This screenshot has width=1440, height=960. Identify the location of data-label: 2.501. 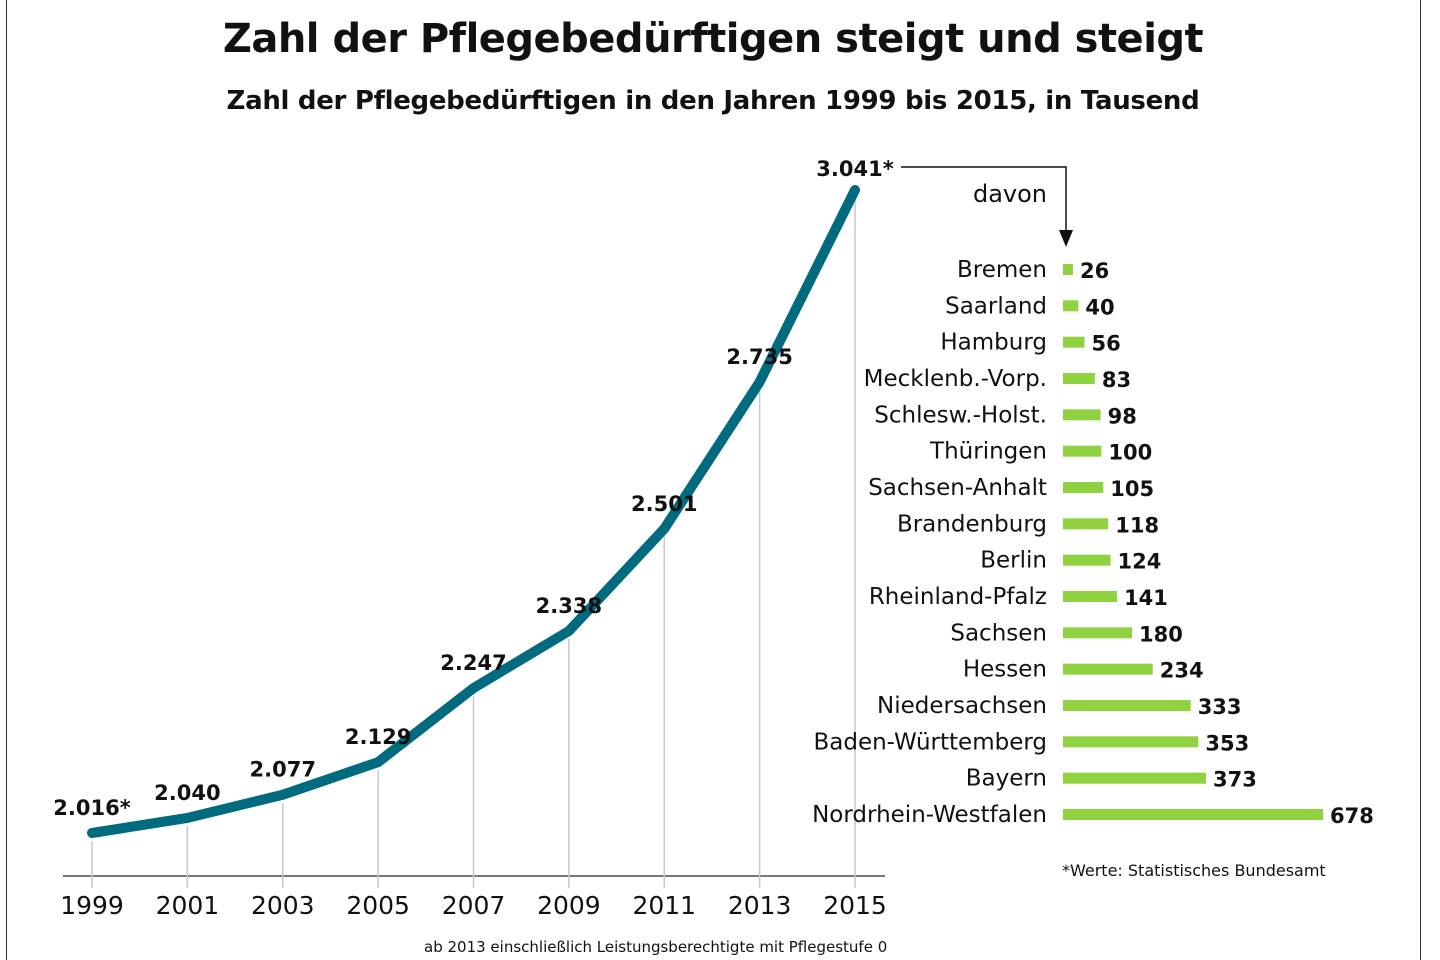
(664, 504).